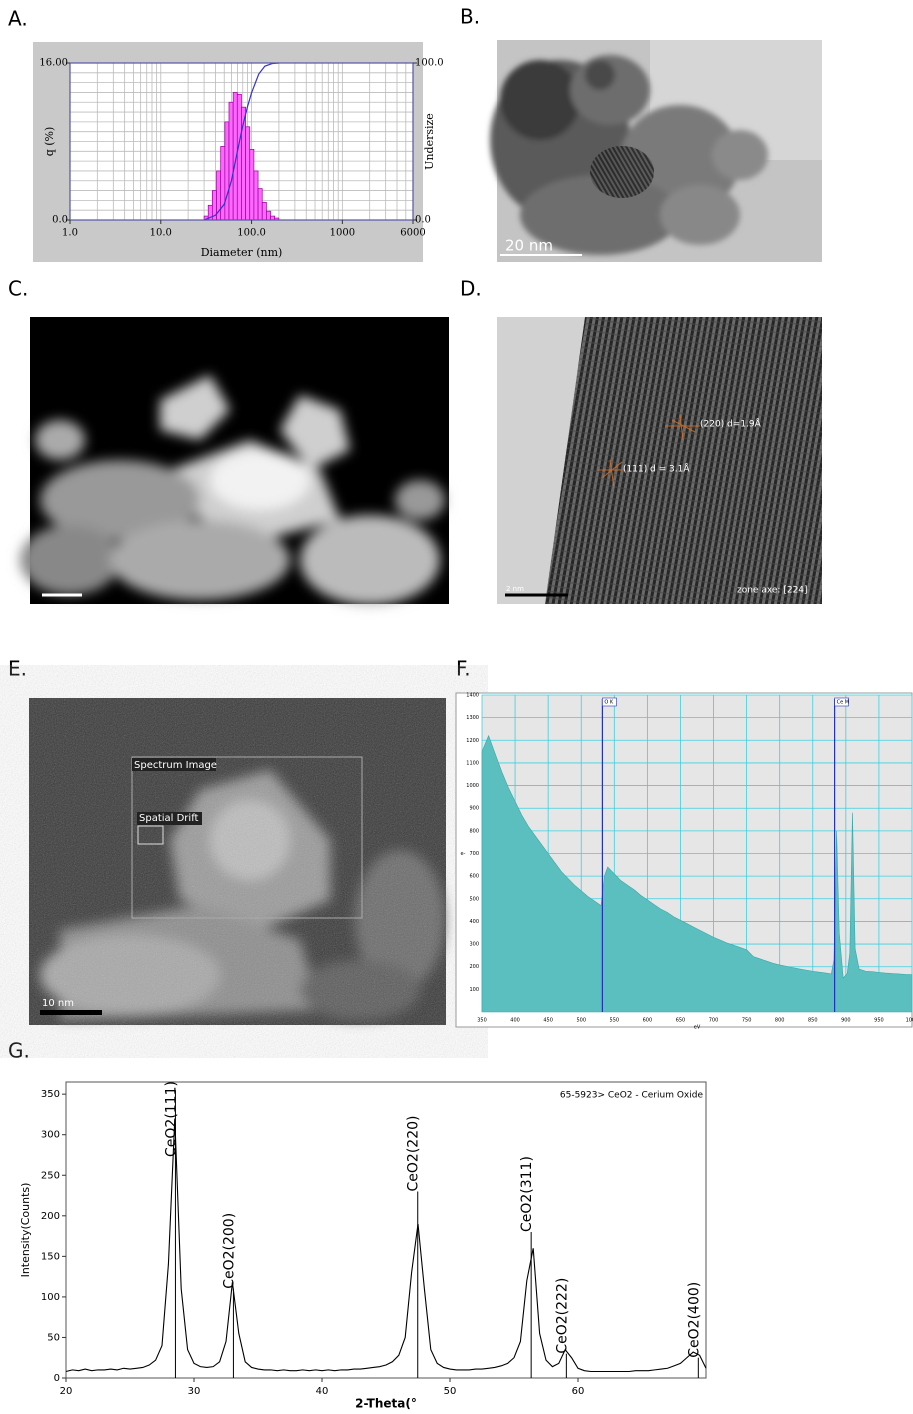  Describe the element at coordinates (780, 1021) in the screenshot. I see `x-tick-label: 800` at that location.